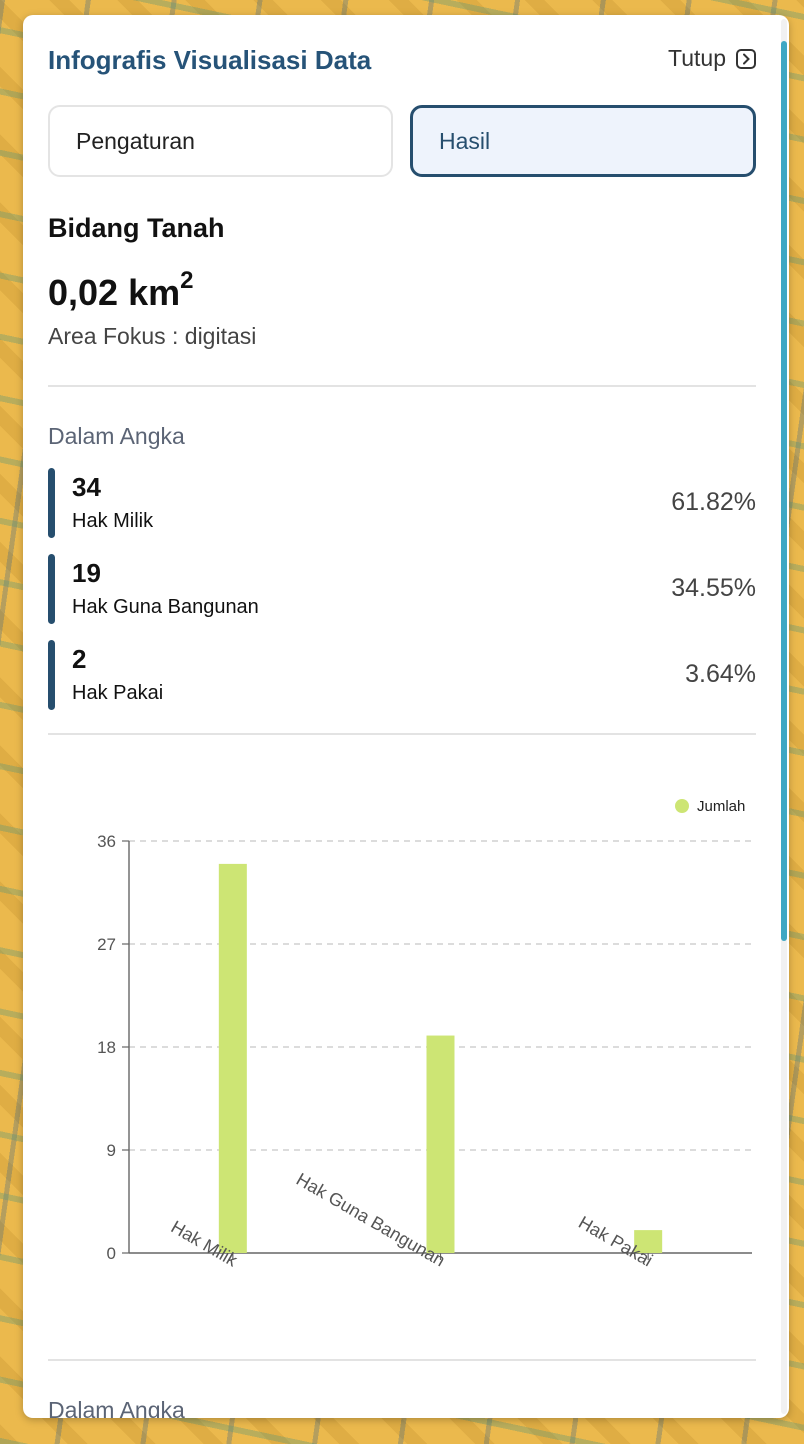 This screenshot has width=804, height=1444. What do you see at coordinates (106, 944) in the screenshot?
I see `y-tick-label: 27` at bounding box center [106, 944].